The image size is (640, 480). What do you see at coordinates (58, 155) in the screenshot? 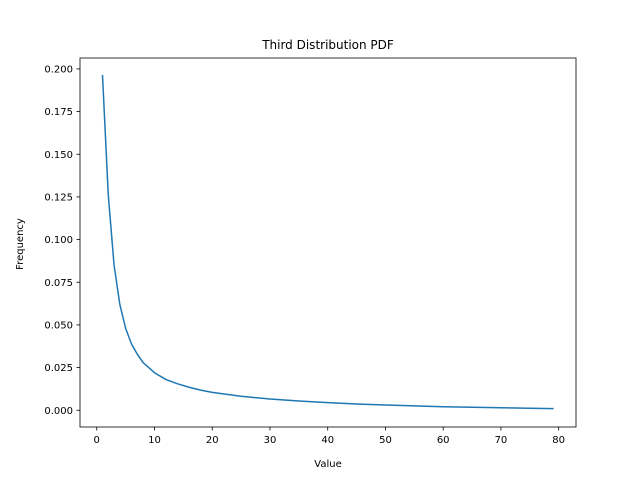
I see `y-tick-label: 0.150` at bounding box center [58, 155].